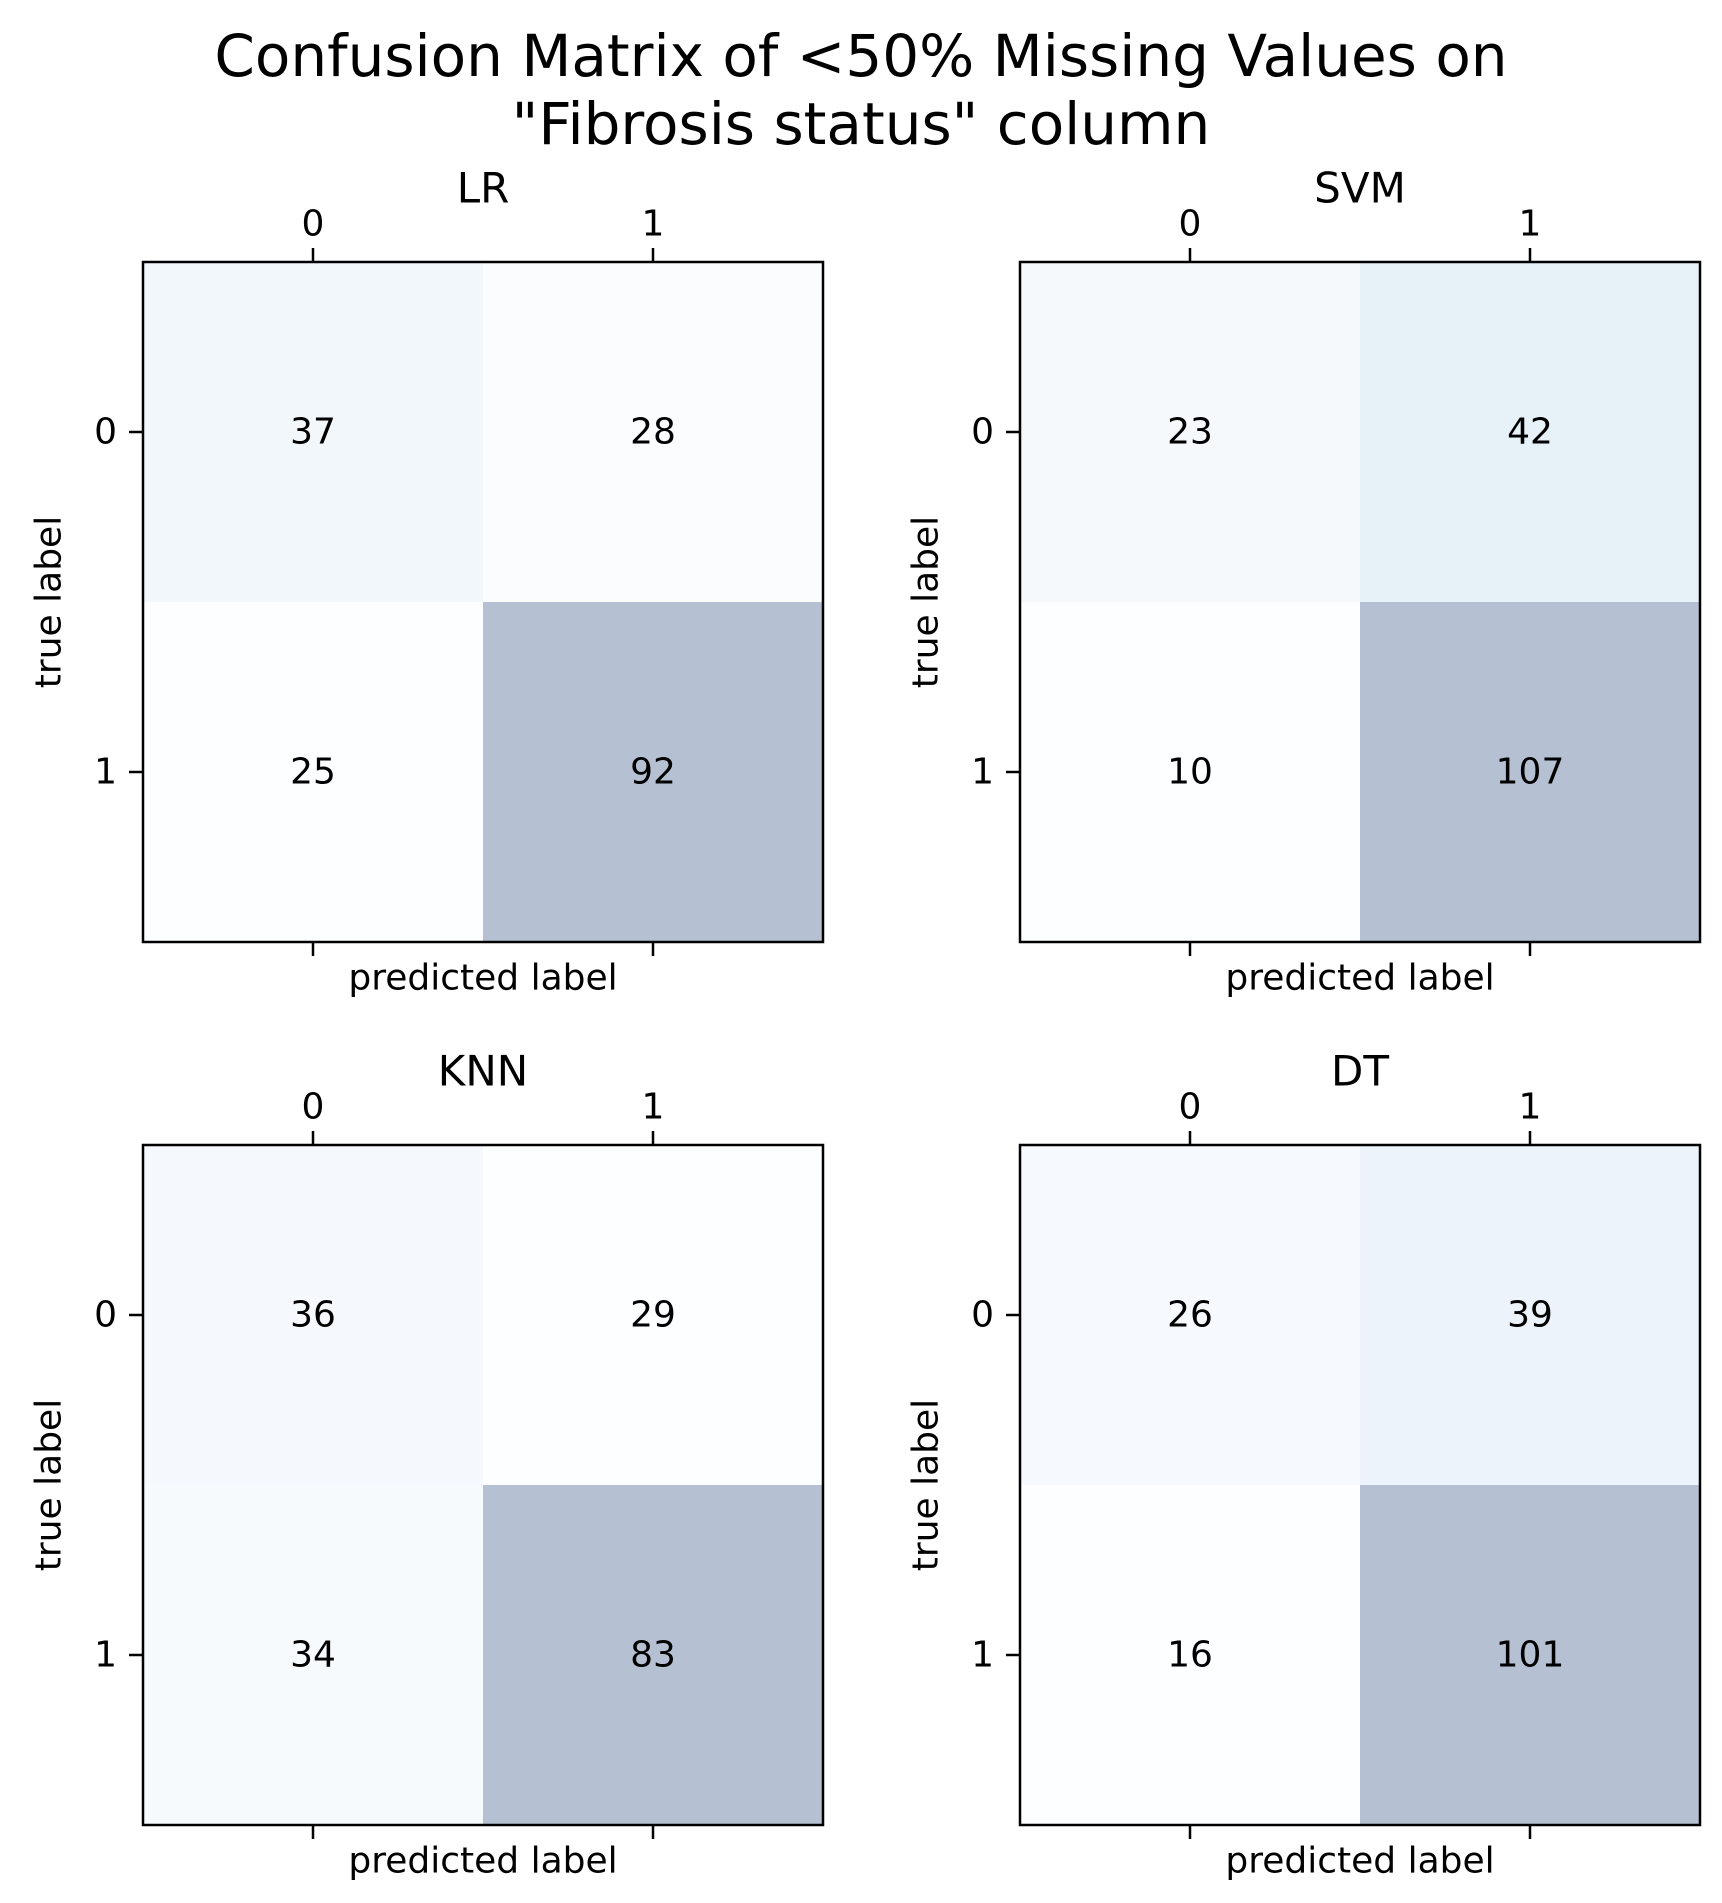 The width and height of the screenshot is (1722, 1903). I want to click on cell-value: 16, so click(1190, 1655).